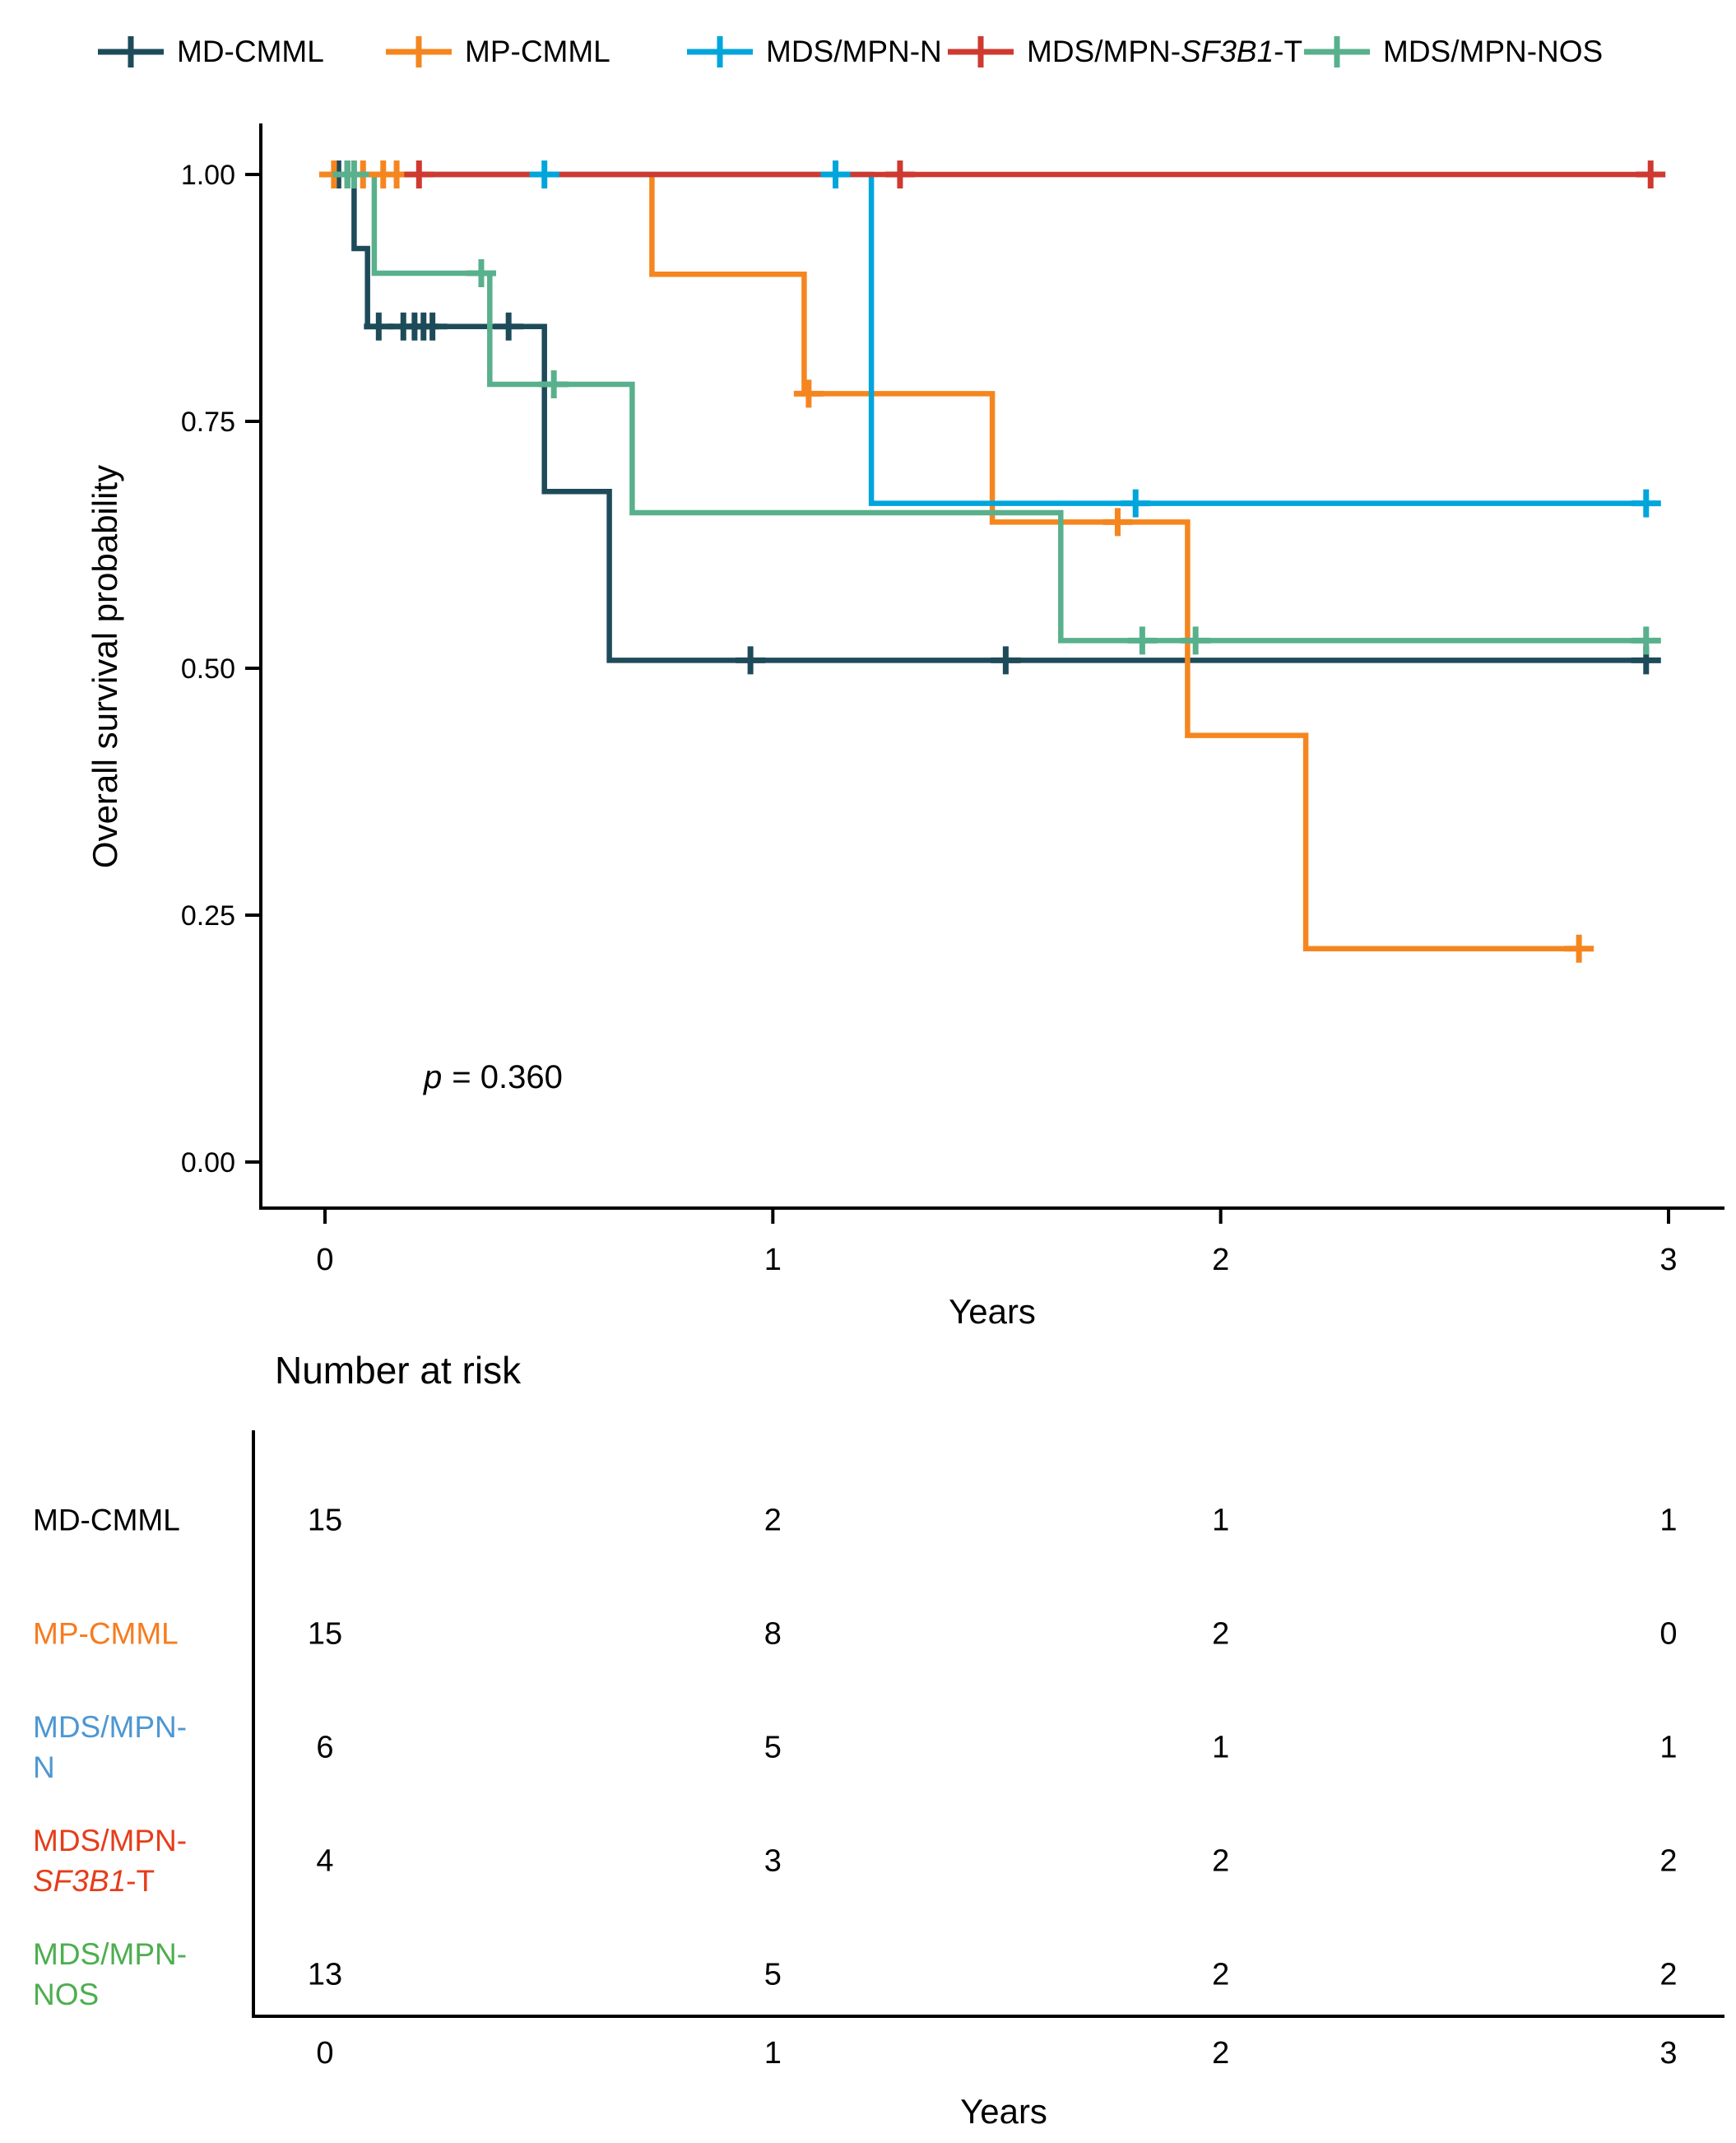 This screenshot has width=1736, height=2143. Describe the element at coordinates (988, 338) in the screenshot. I see `survival-curve-mds-mpn-n` at that location.